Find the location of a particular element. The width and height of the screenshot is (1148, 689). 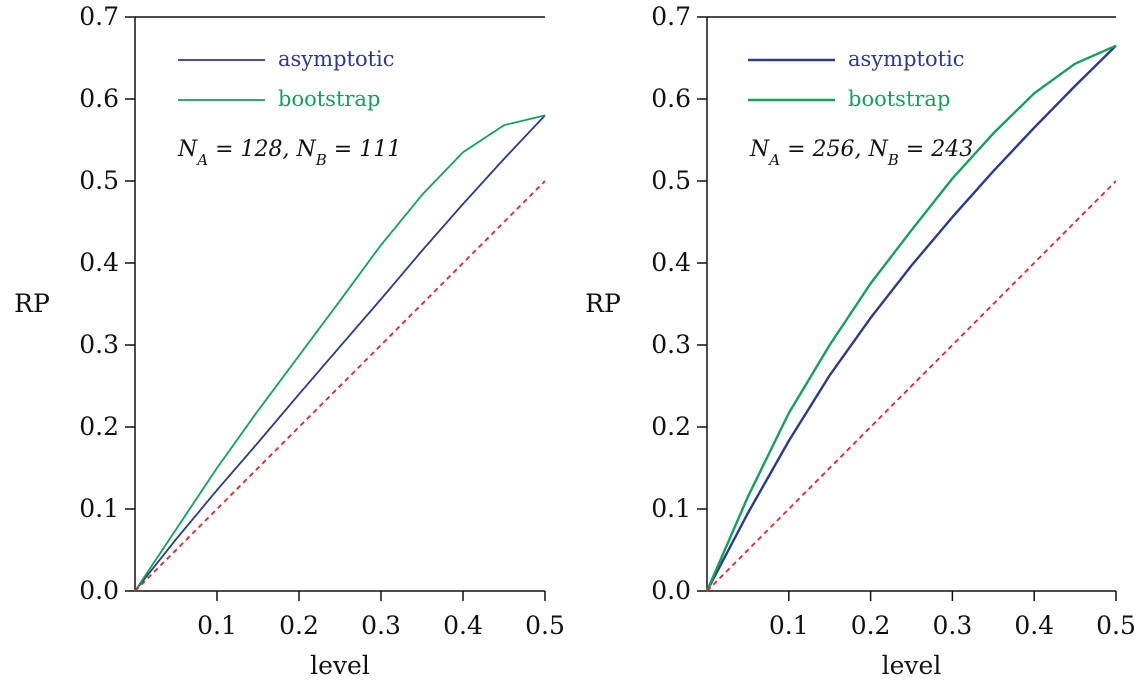

sample-size-annotation: NA = 128, NB = 111 is located at coordinates (289, 153).